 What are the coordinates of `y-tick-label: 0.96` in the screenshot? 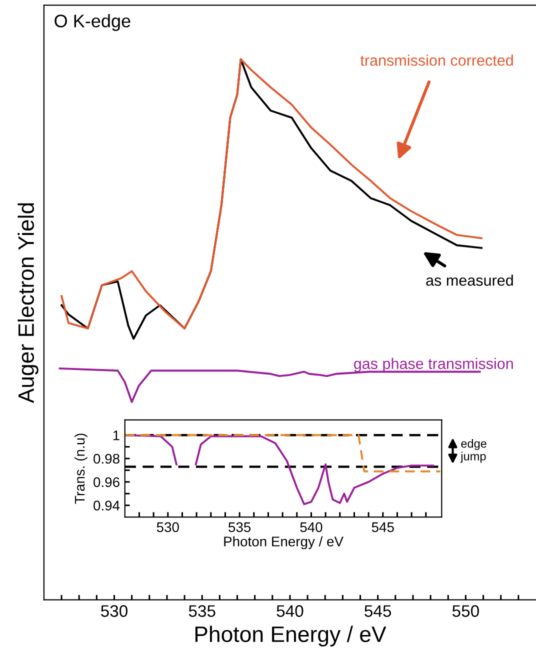 It's located at (107, 482).